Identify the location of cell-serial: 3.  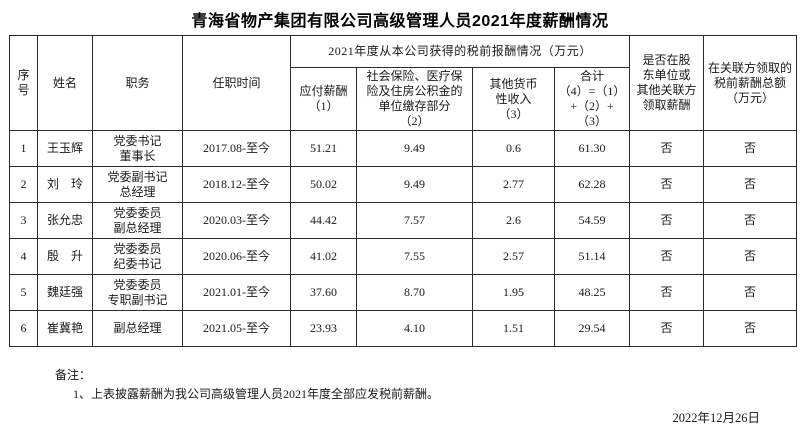
(23, 220).